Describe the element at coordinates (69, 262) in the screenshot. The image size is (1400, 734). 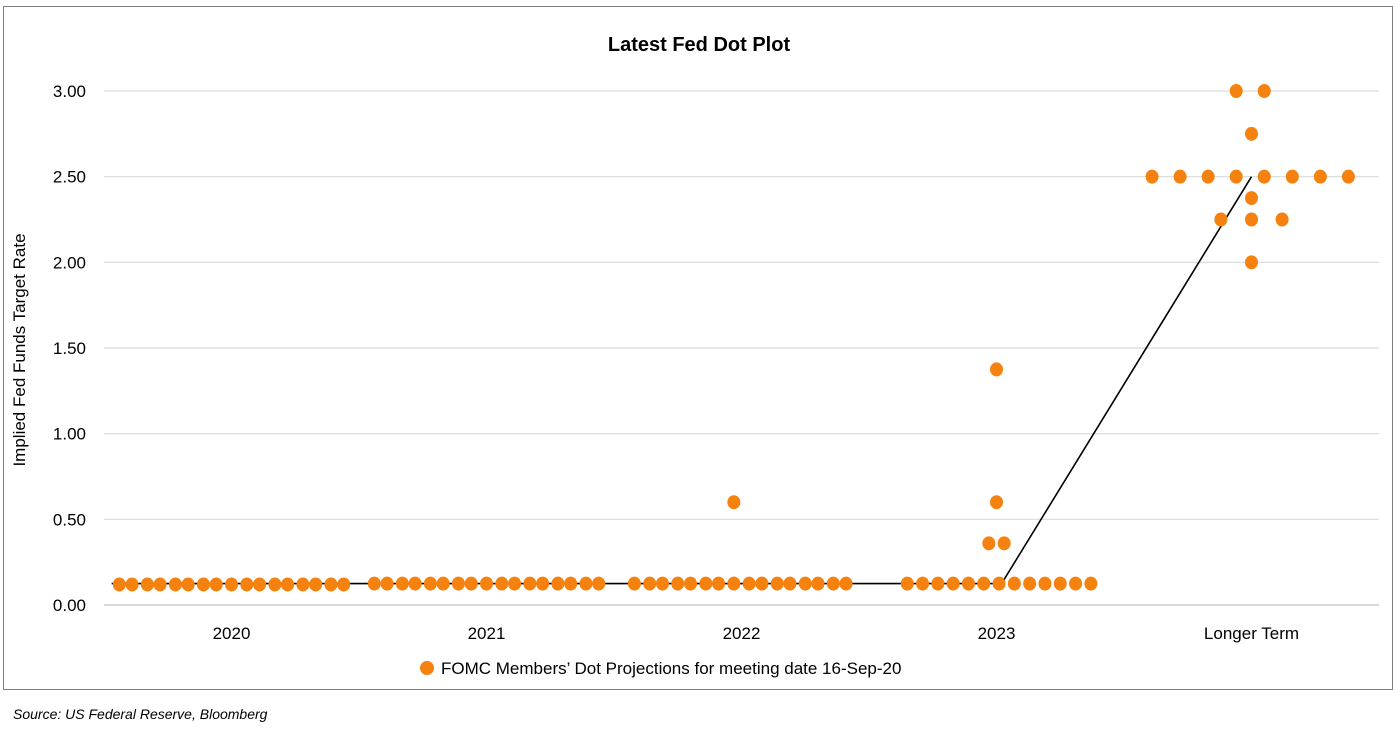
I see `y-tick-label: 2.00` at that location.